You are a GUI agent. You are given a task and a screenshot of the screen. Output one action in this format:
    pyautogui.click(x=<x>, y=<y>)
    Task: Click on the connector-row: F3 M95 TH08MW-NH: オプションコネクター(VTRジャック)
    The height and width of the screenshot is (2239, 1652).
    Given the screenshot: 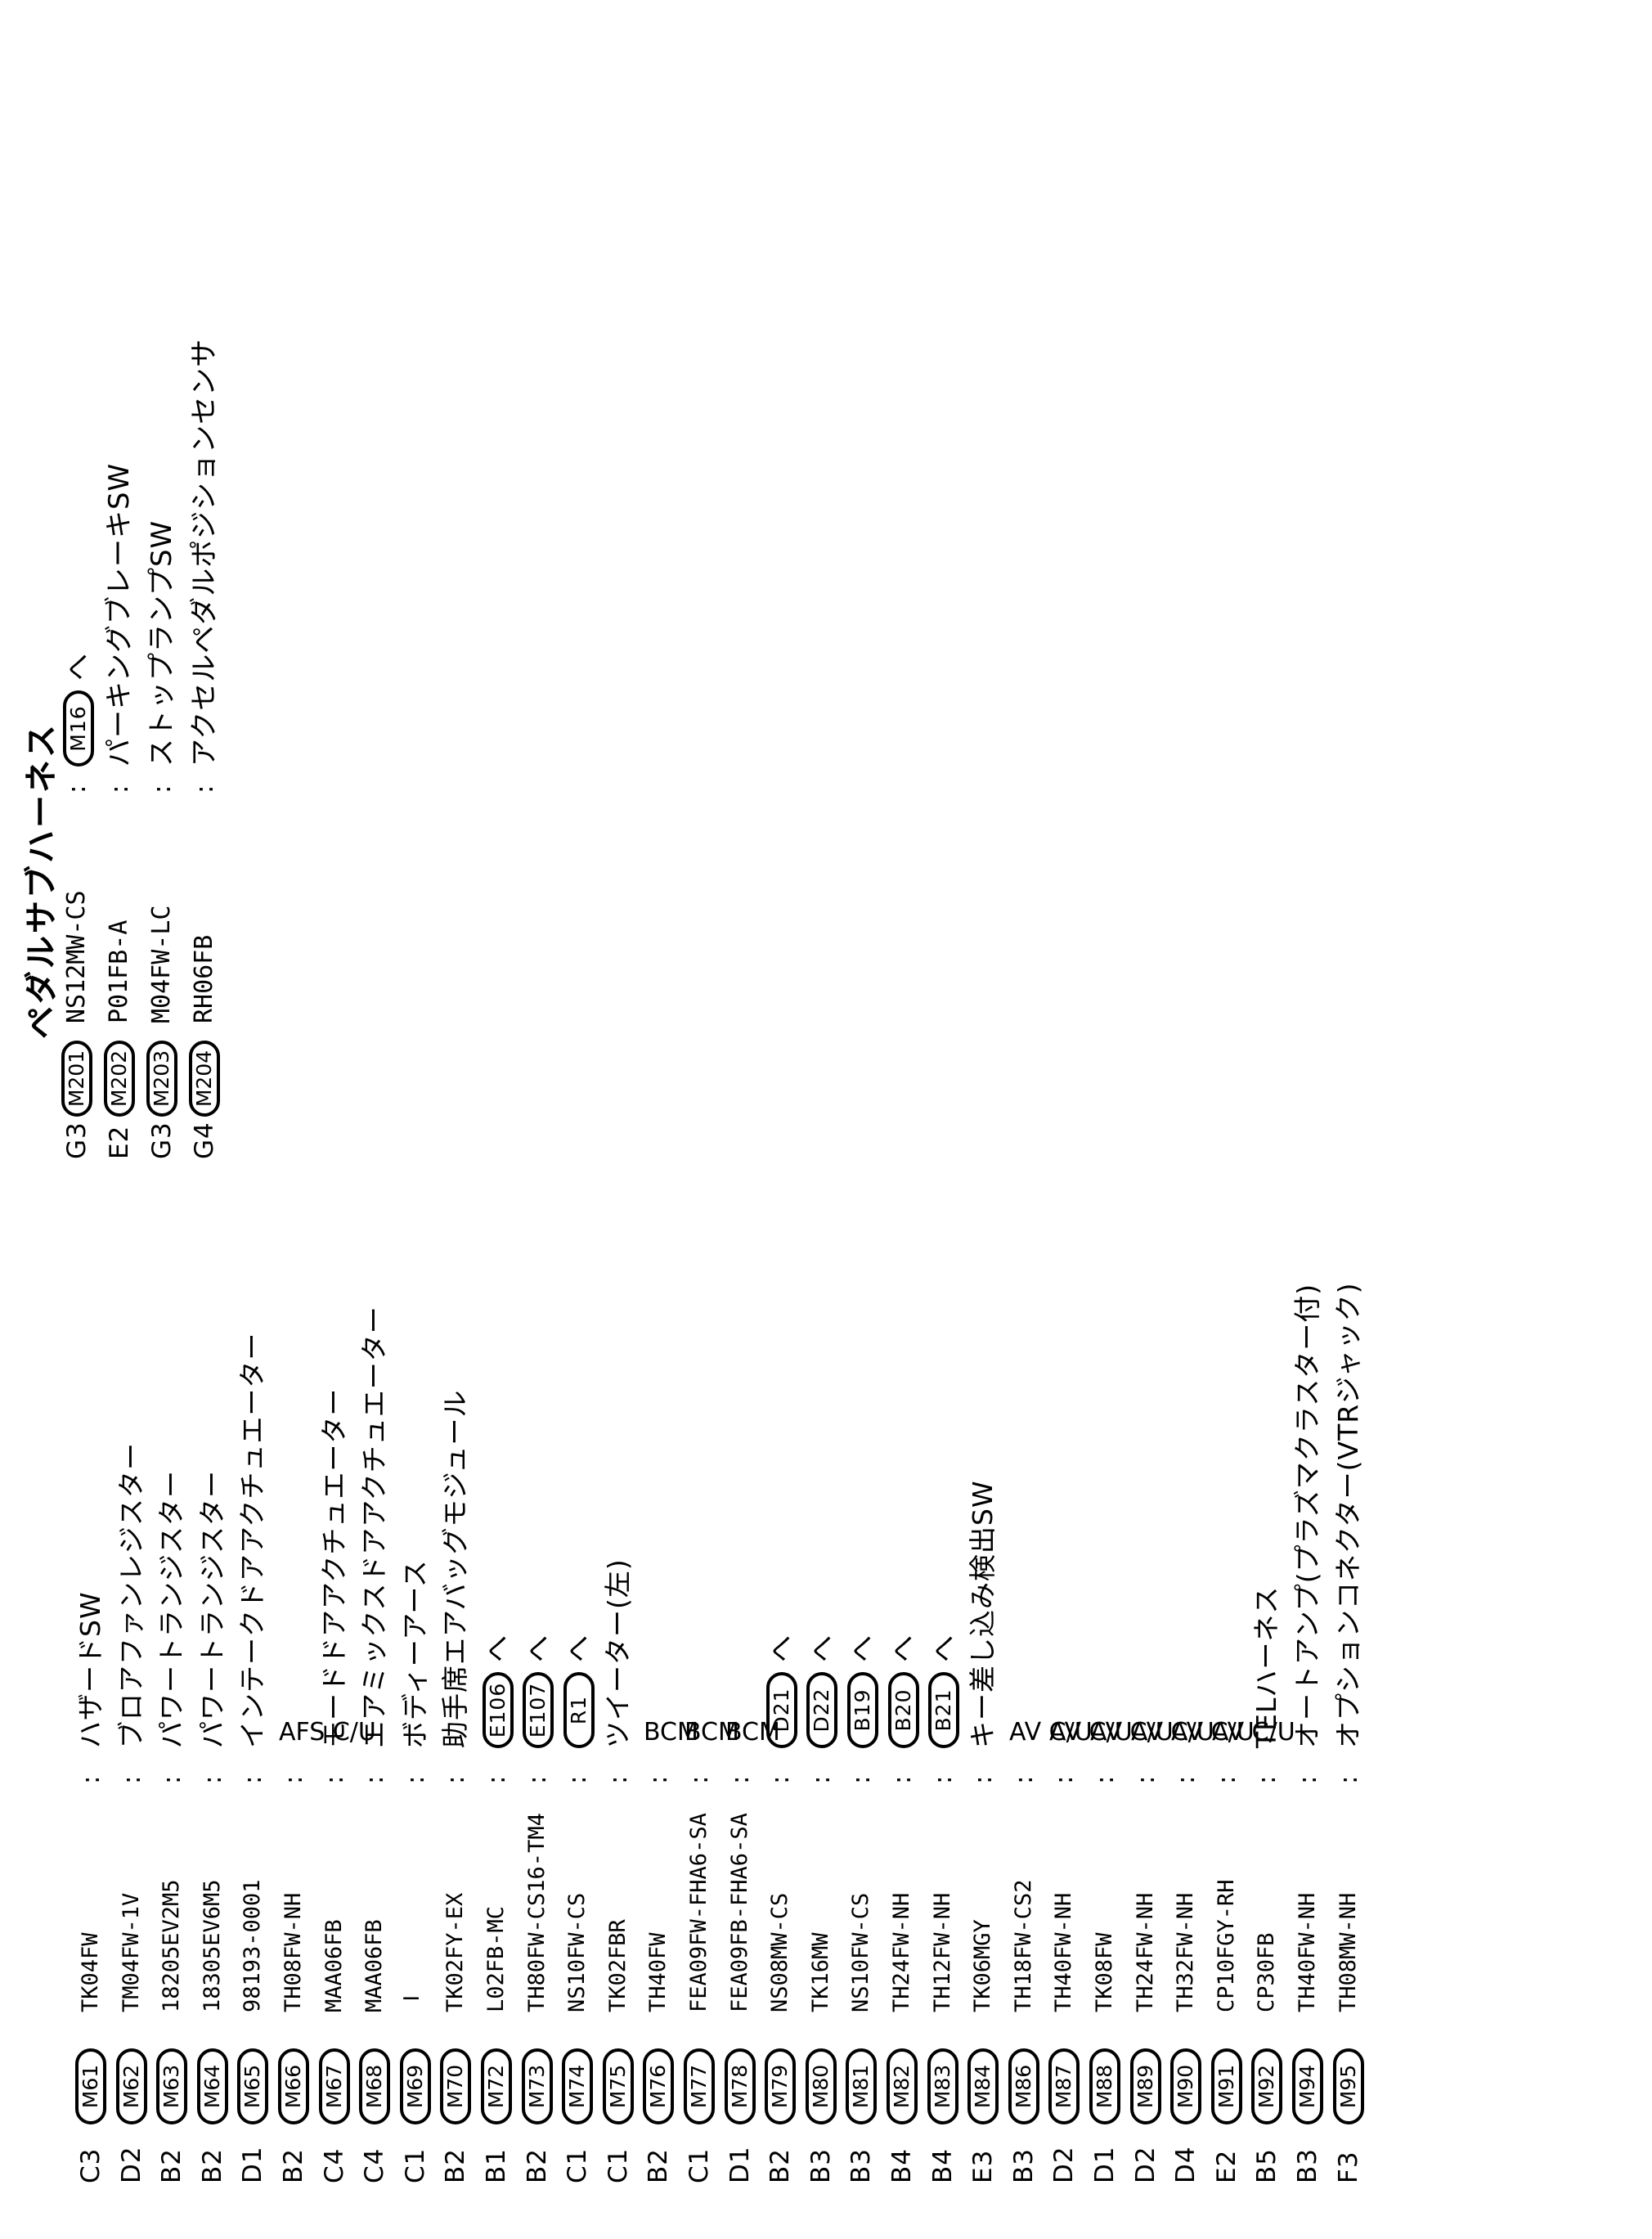 What is the action you would take?
    pyautogui.click(x=1348, y=1119)
    